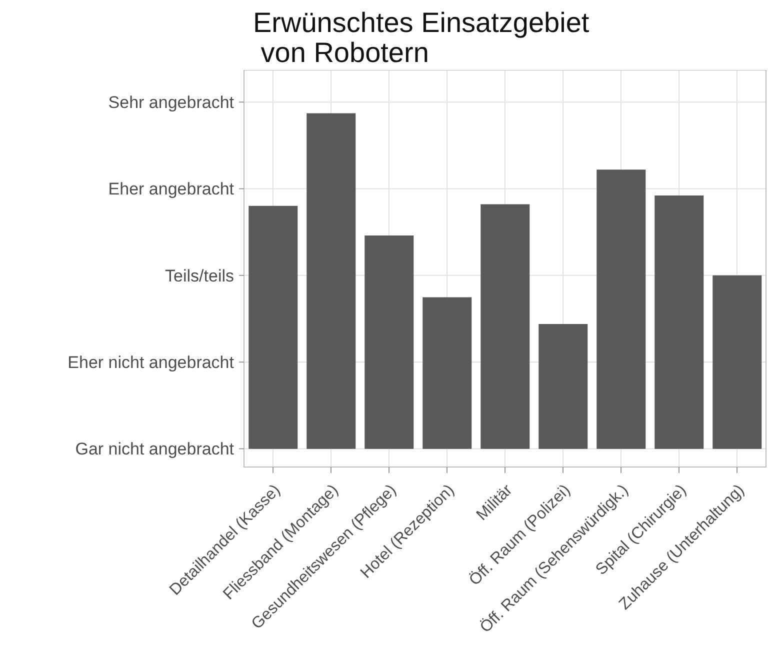 This screenshot has width=770, height=650. What do you see at coordinates (171, 189) in the screenshot?
I see `text: Eher angebracht` at bounding box center [171, 189].